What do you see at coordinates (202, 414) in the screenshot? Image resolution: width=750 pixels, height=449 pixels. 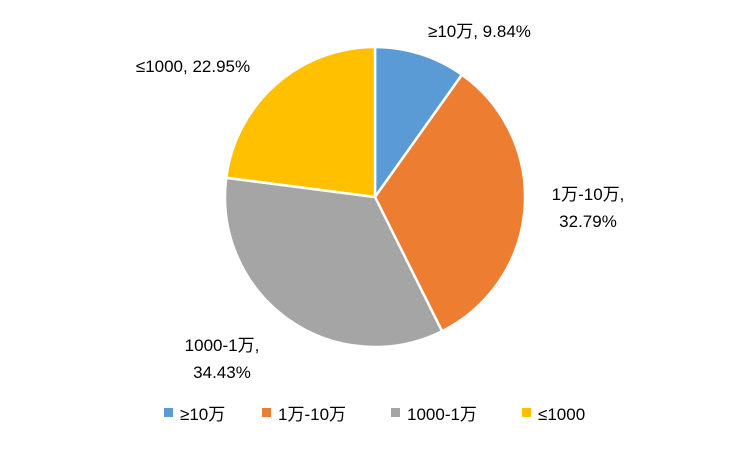 I see `legend-label-0: ≥10万` at bounding box center [202, 414].